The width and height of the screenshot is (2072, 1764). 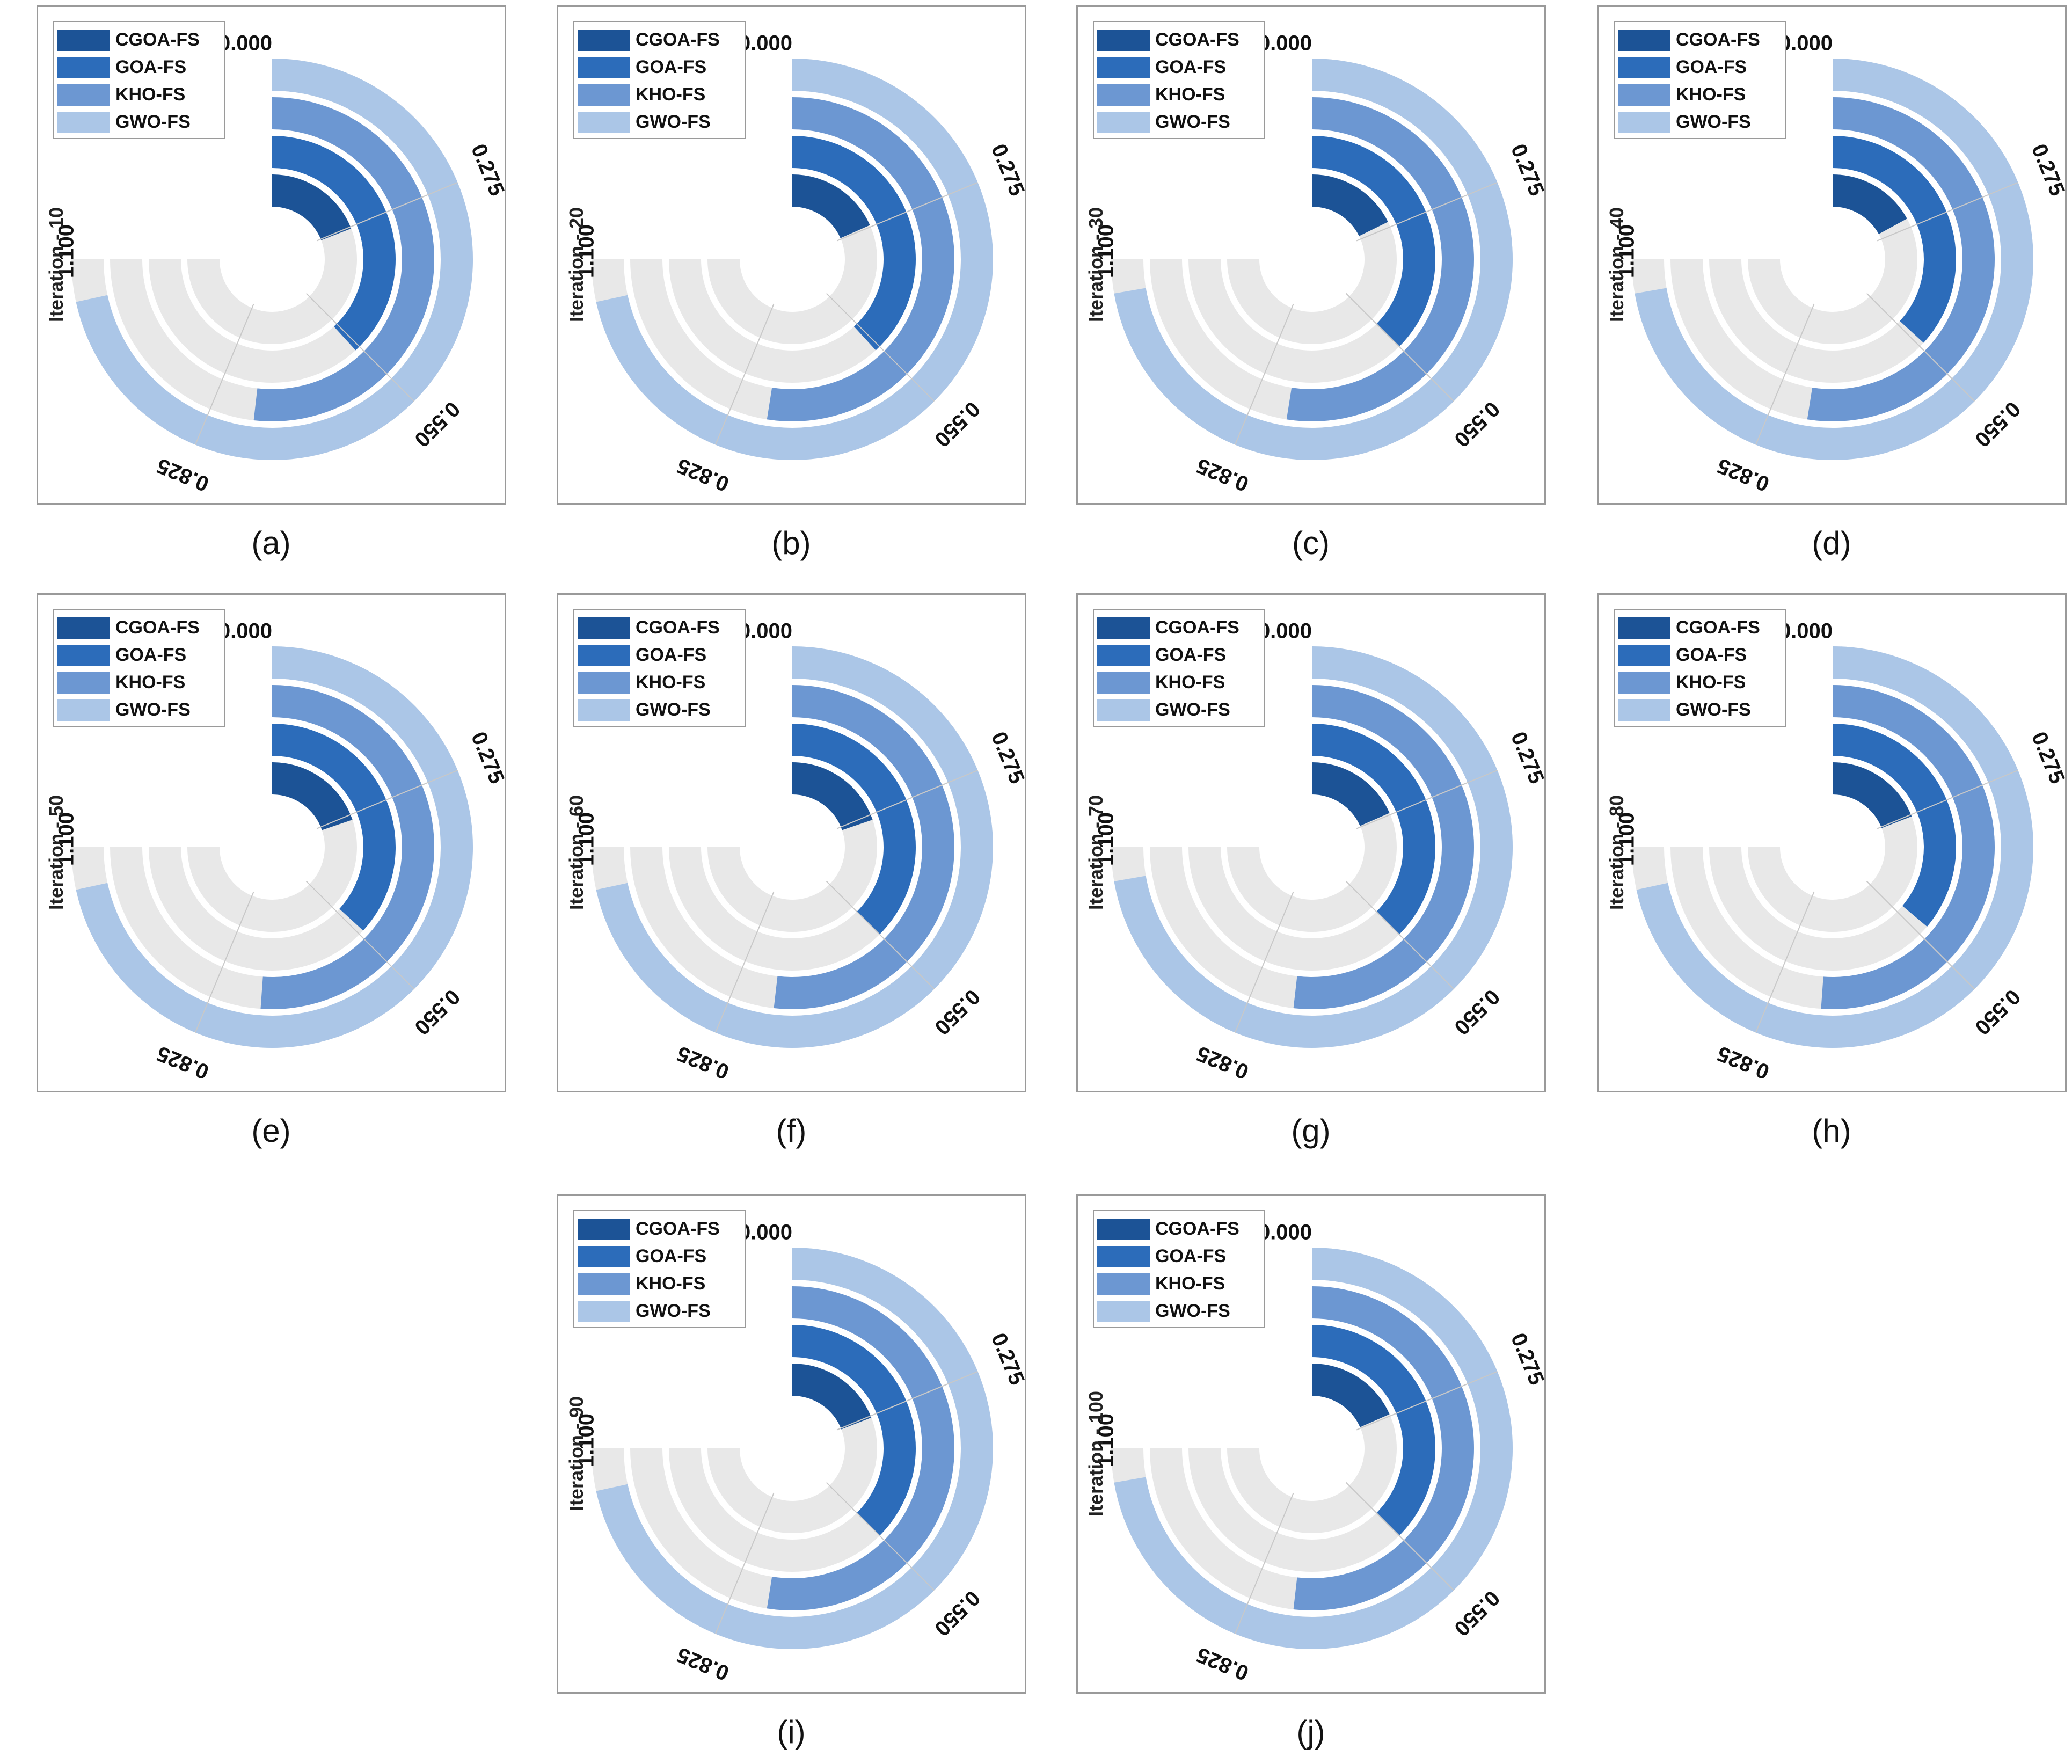 I want to click on y-axis-title-text: Iteration - 60, so click(x=576, y=852).